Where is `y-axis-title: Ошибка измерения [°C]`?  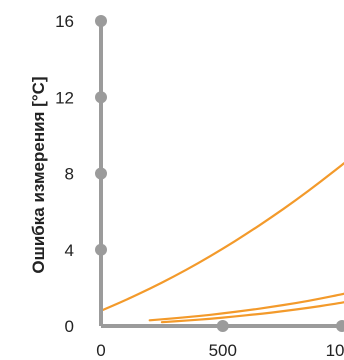
y-axis-title: Ошибка измерения [°C] is located at coordinates (38, 174).